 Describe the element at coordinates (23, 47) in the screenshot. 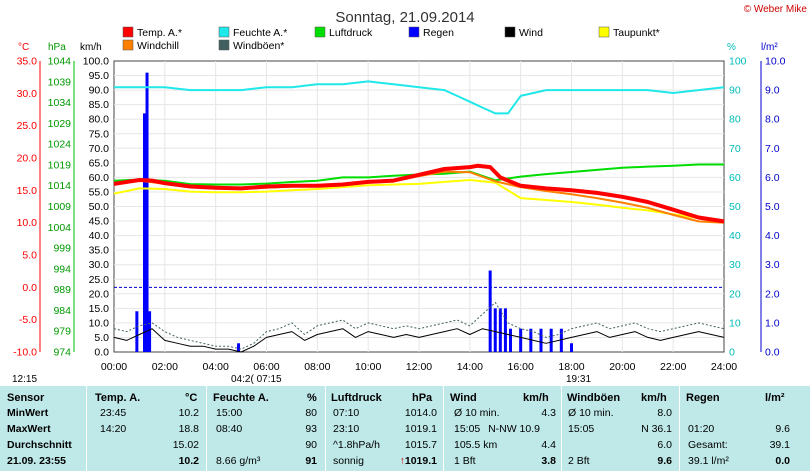

I see `temp-unit-label: °C` at that location.